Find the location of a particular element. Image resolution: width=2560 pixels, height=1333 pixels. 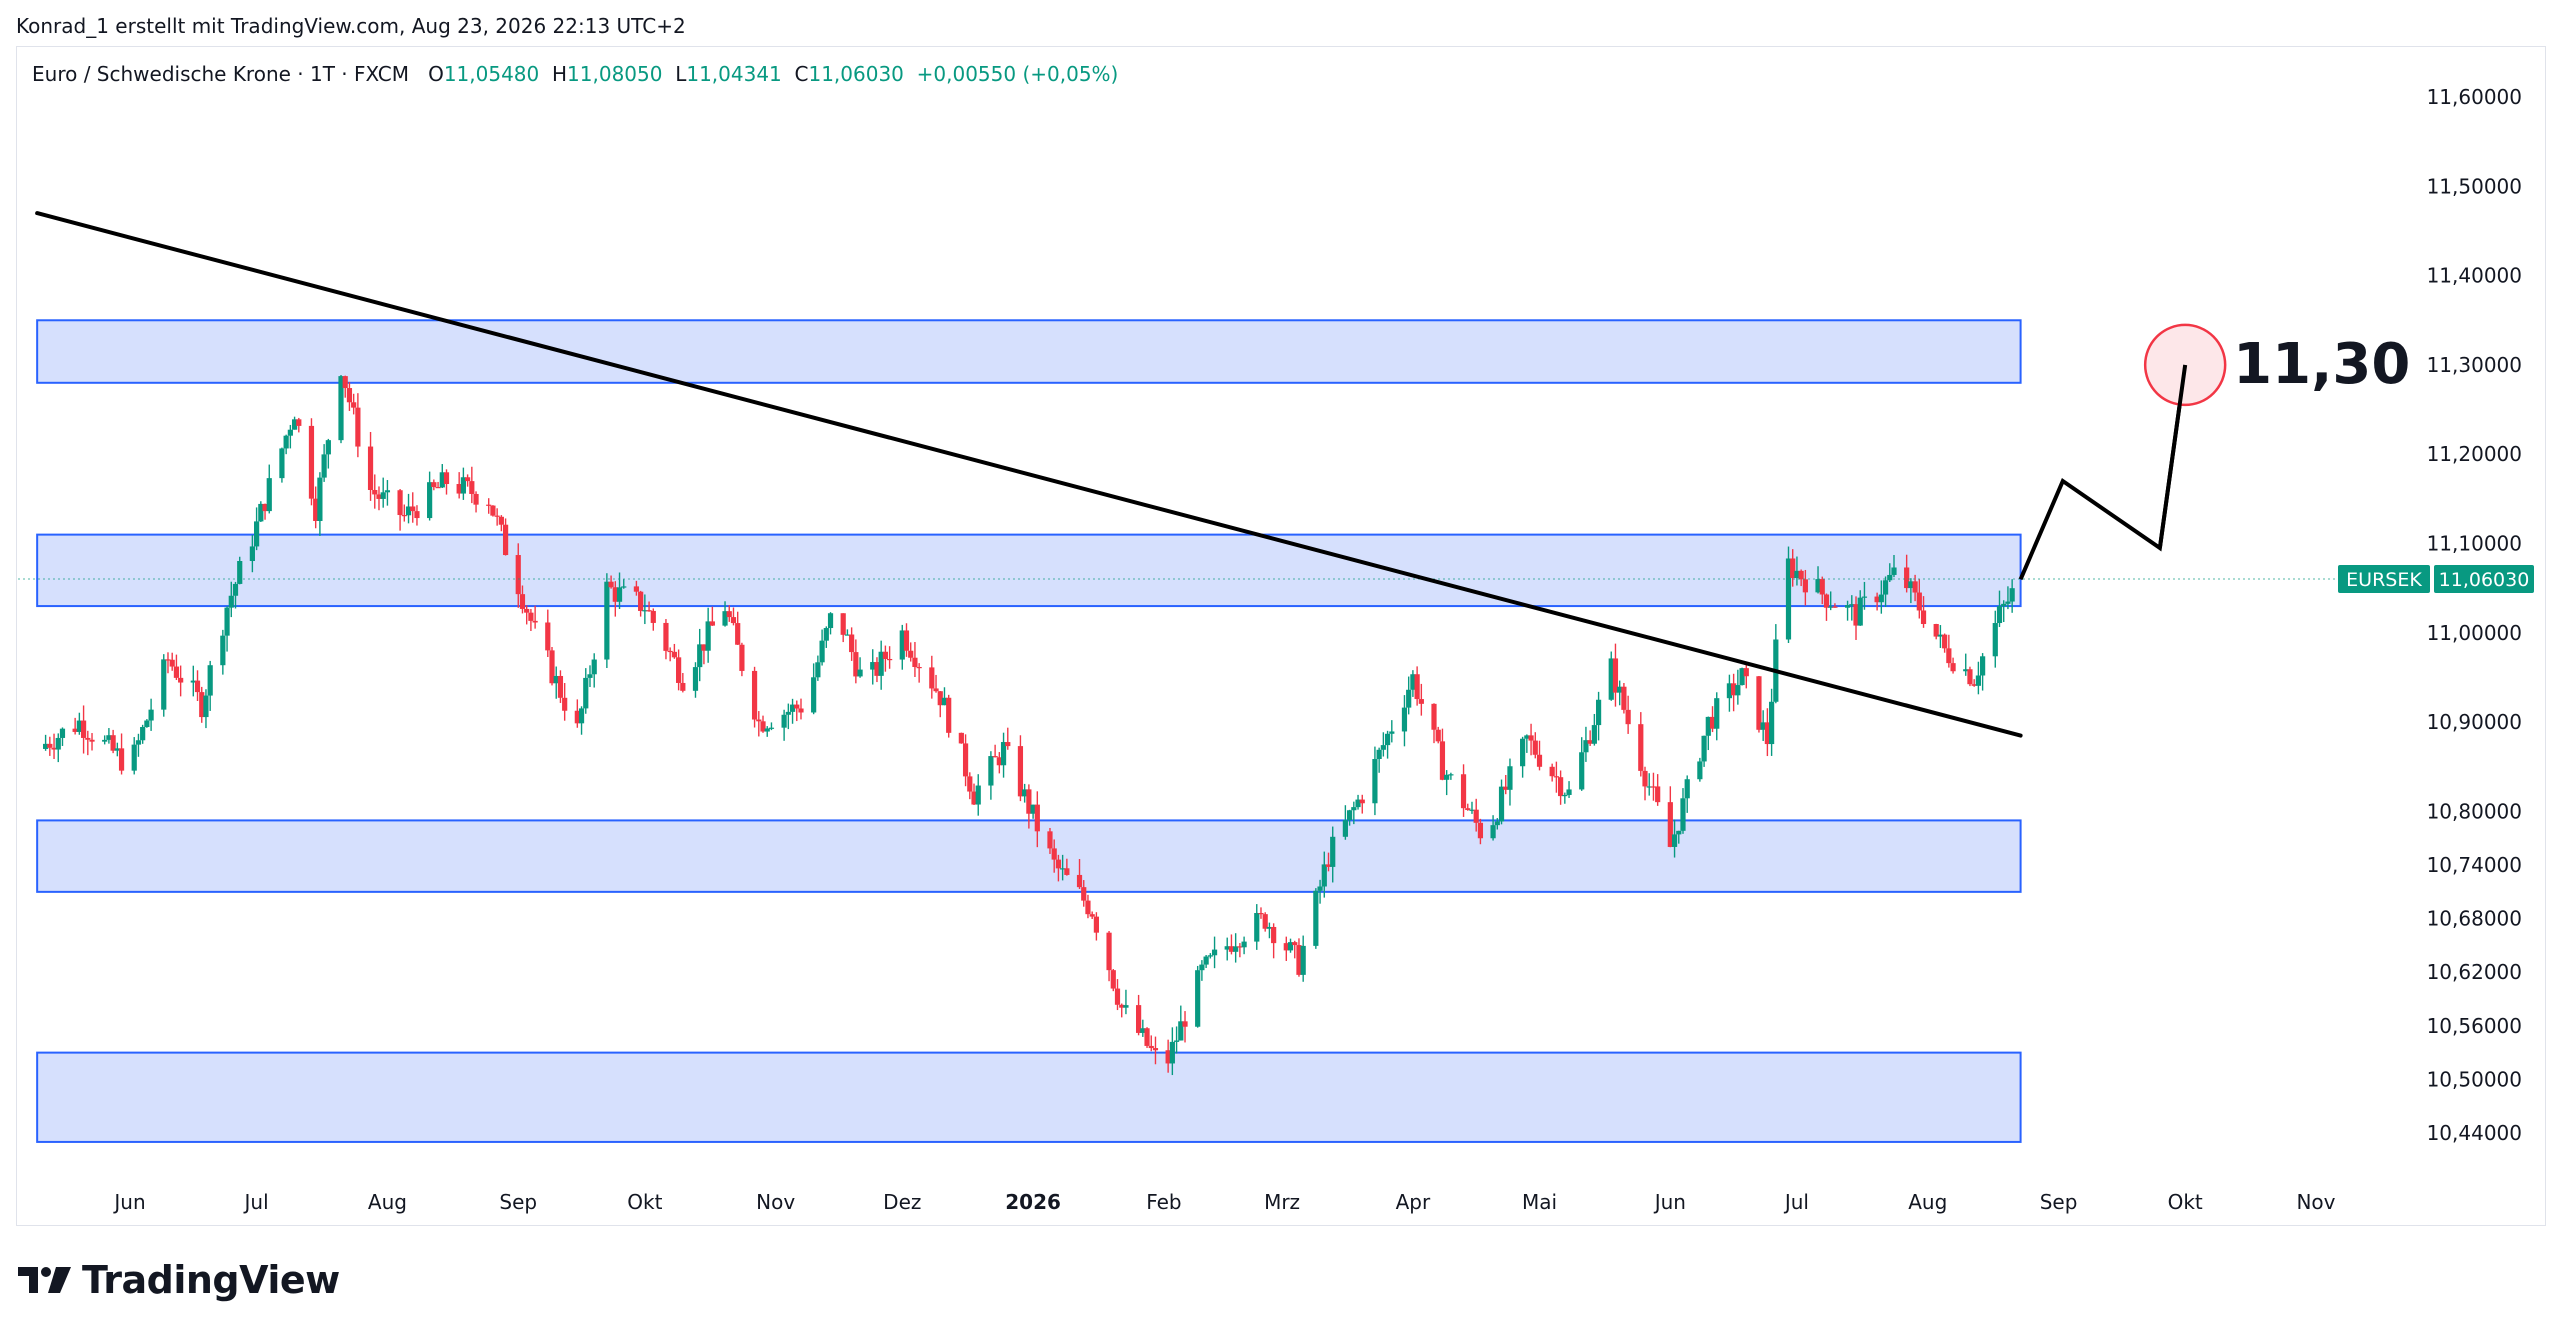

x-axis-tick-label: Apr is located at coordinates (1413, 1202).